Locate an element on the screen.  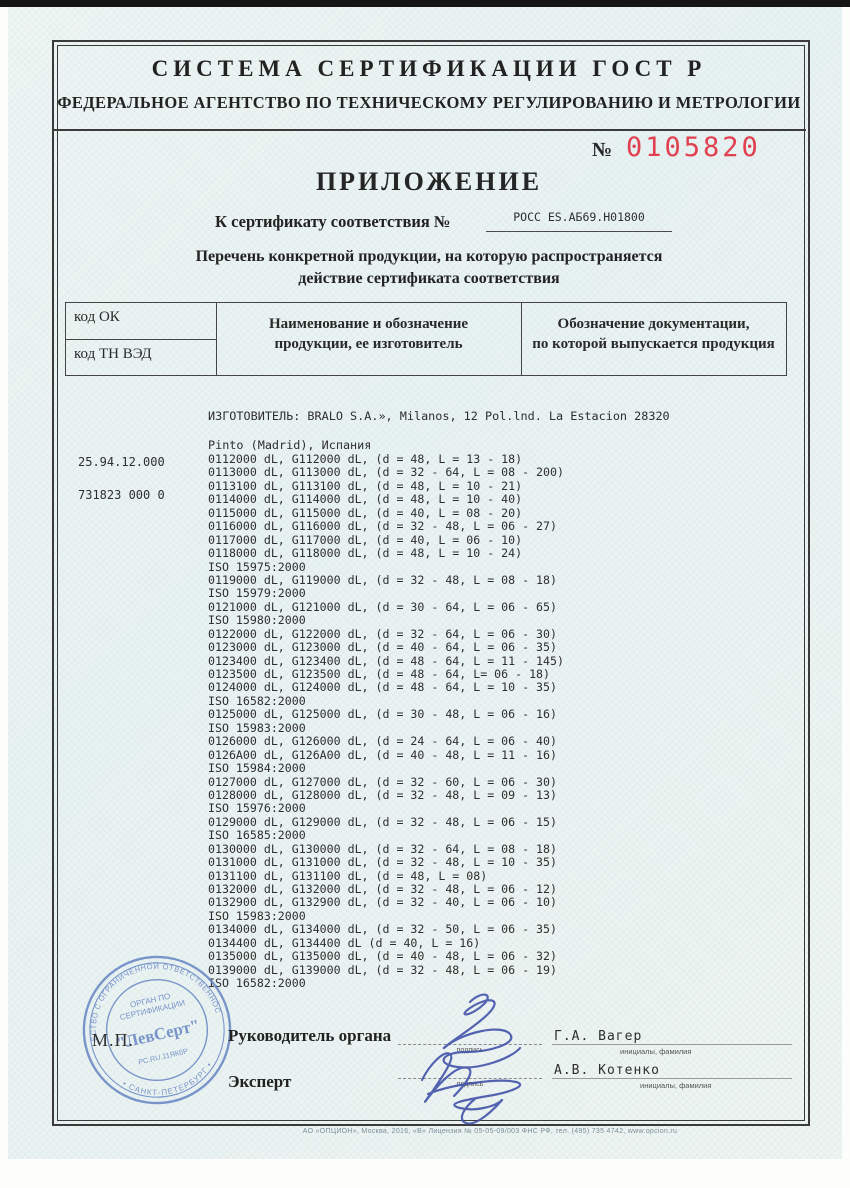
product-line: ISO 15975:2000 is located at coordinates (257, 566).